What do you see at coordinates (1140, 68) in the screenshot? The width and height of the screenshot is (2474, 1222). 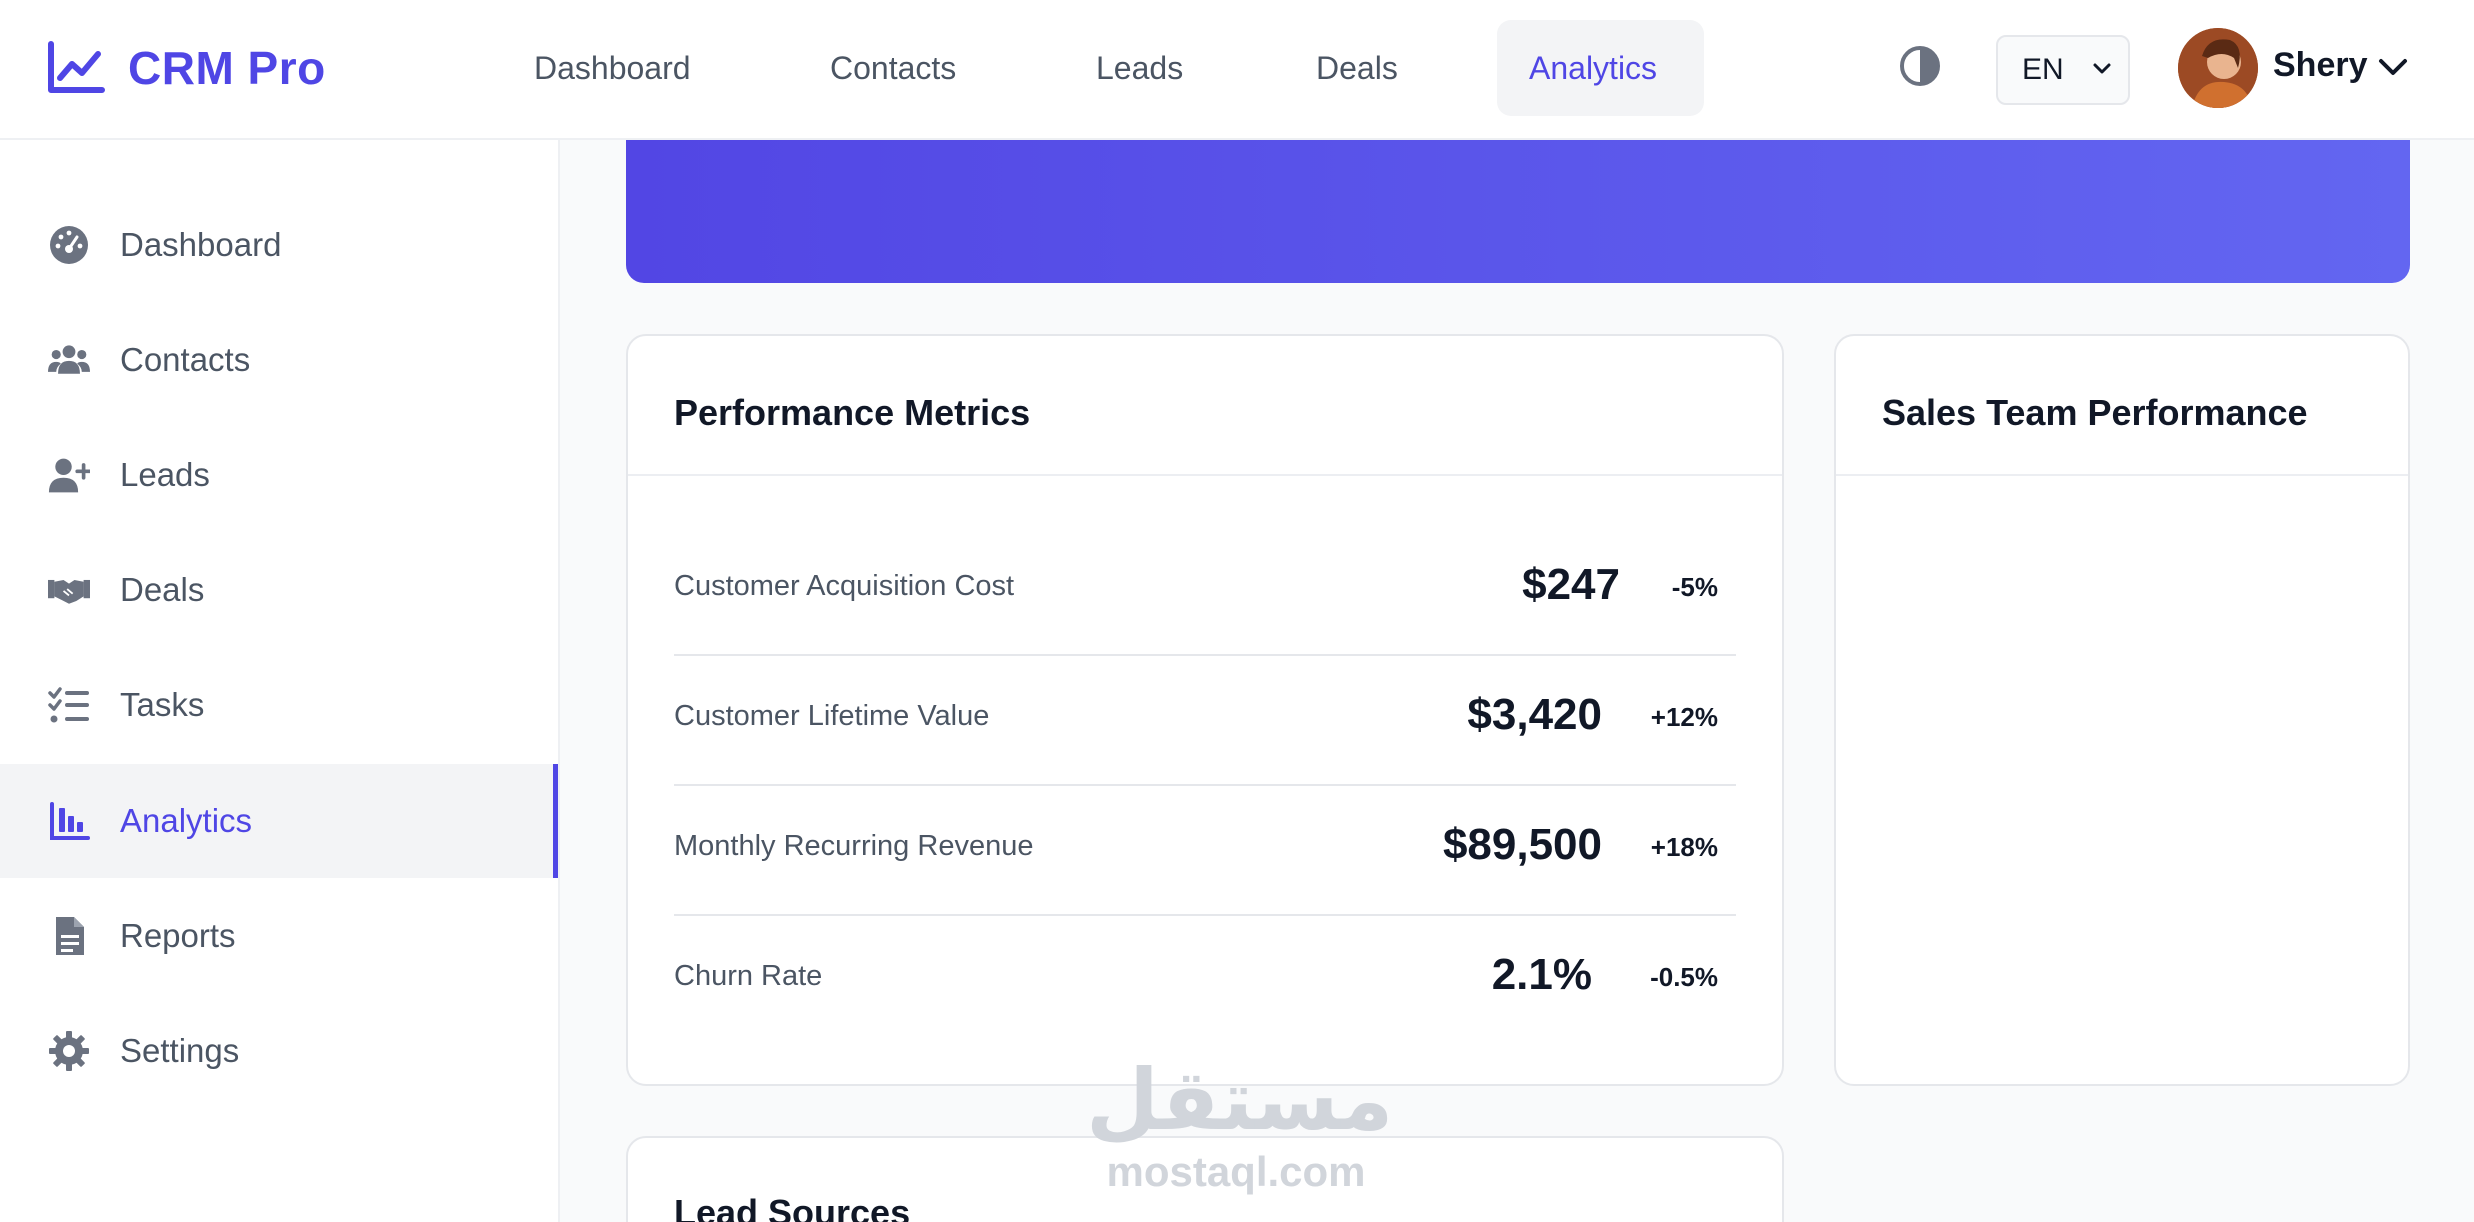 I see `nav-leads: Leads` at bounding box center [1140, 68].